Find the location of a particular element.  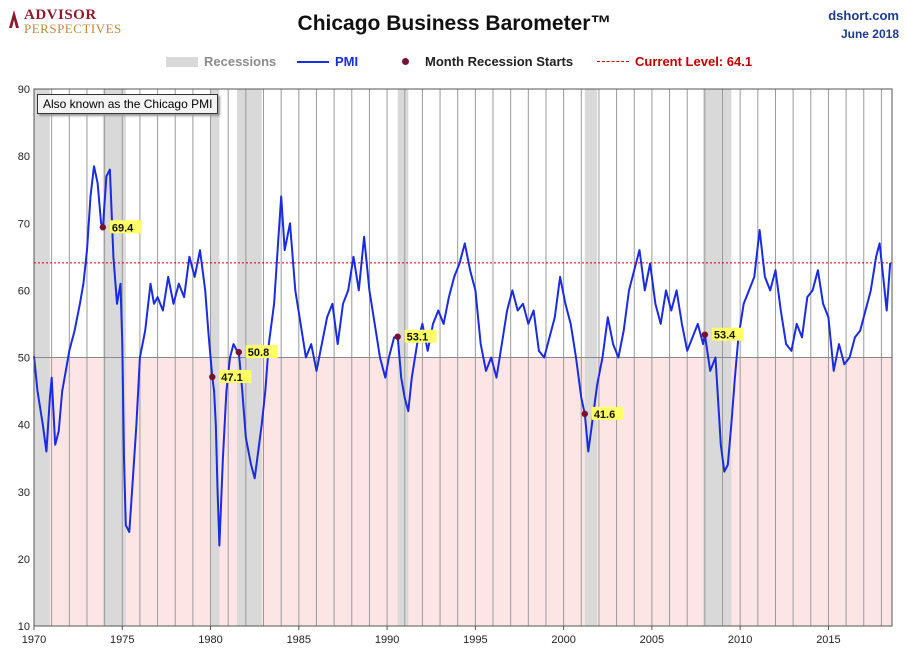

y-tick-label: 60 is located at coordinates (24, 291).